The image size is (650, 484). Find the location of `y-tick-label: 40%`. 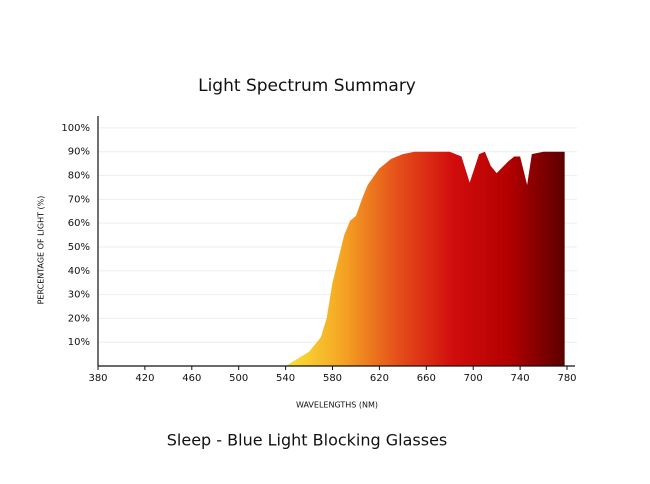

y-tick-label: 40% is located at coordinates (79, 271).